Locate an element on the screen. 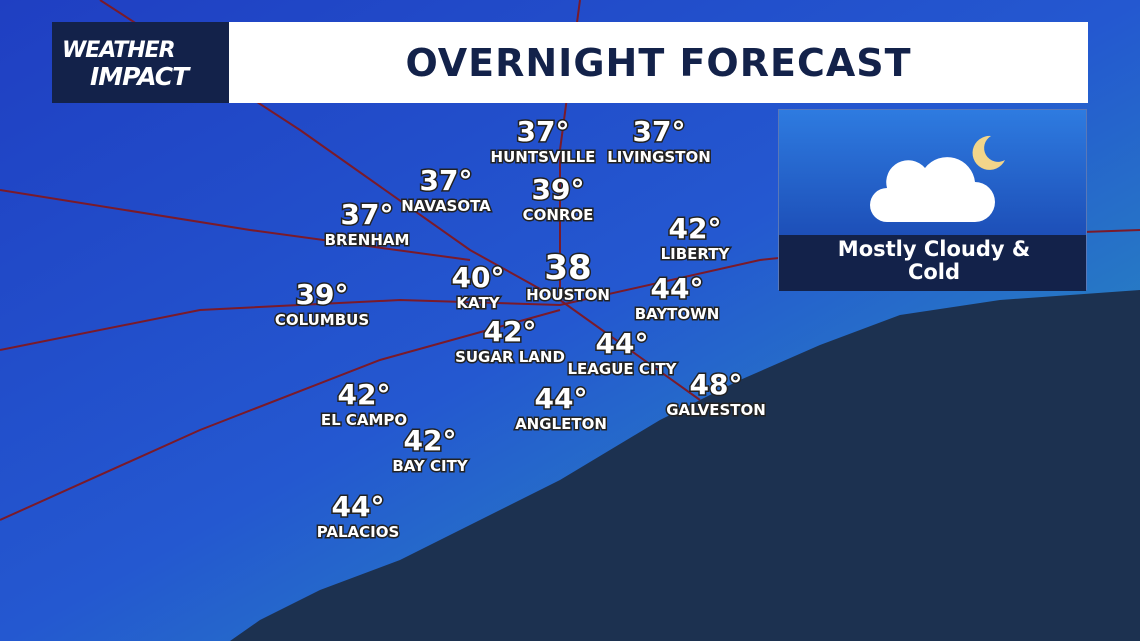 Image resolution: width=1140 pixels, height=641 pixels. logo: WEATHER IMPACT is located at coordinates (140, 62).